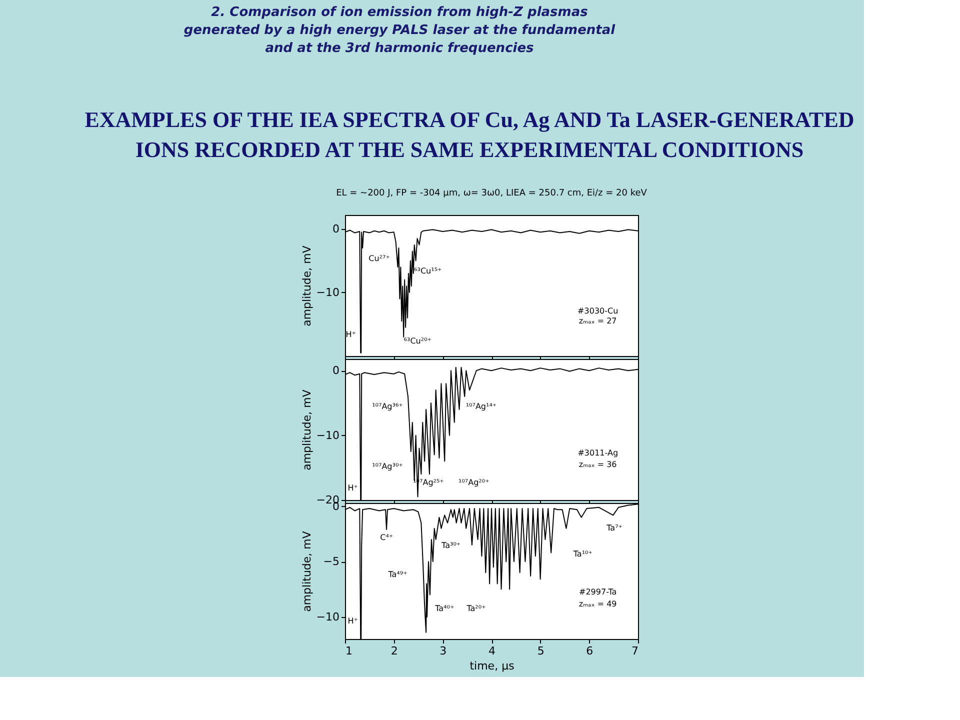 Image resolution: width=960 pixels, height=720 pixels. Describe the element at coordinates (331, 561) in the screenshot. I see `y-tick-label: −5` at that location.